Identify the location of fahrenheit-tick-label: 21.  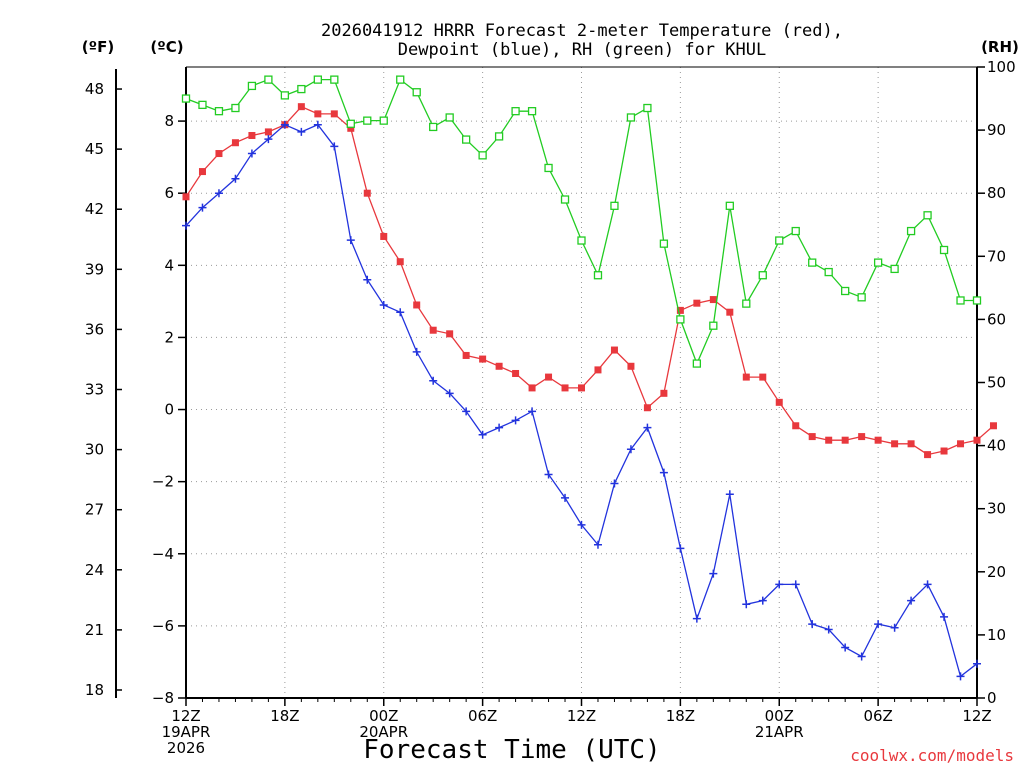
(94, 630).